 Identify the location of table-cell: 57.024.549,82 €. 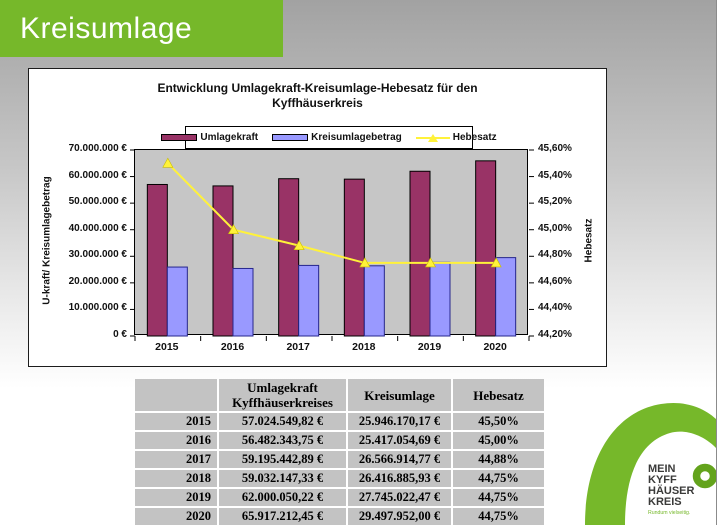
(282, 421).